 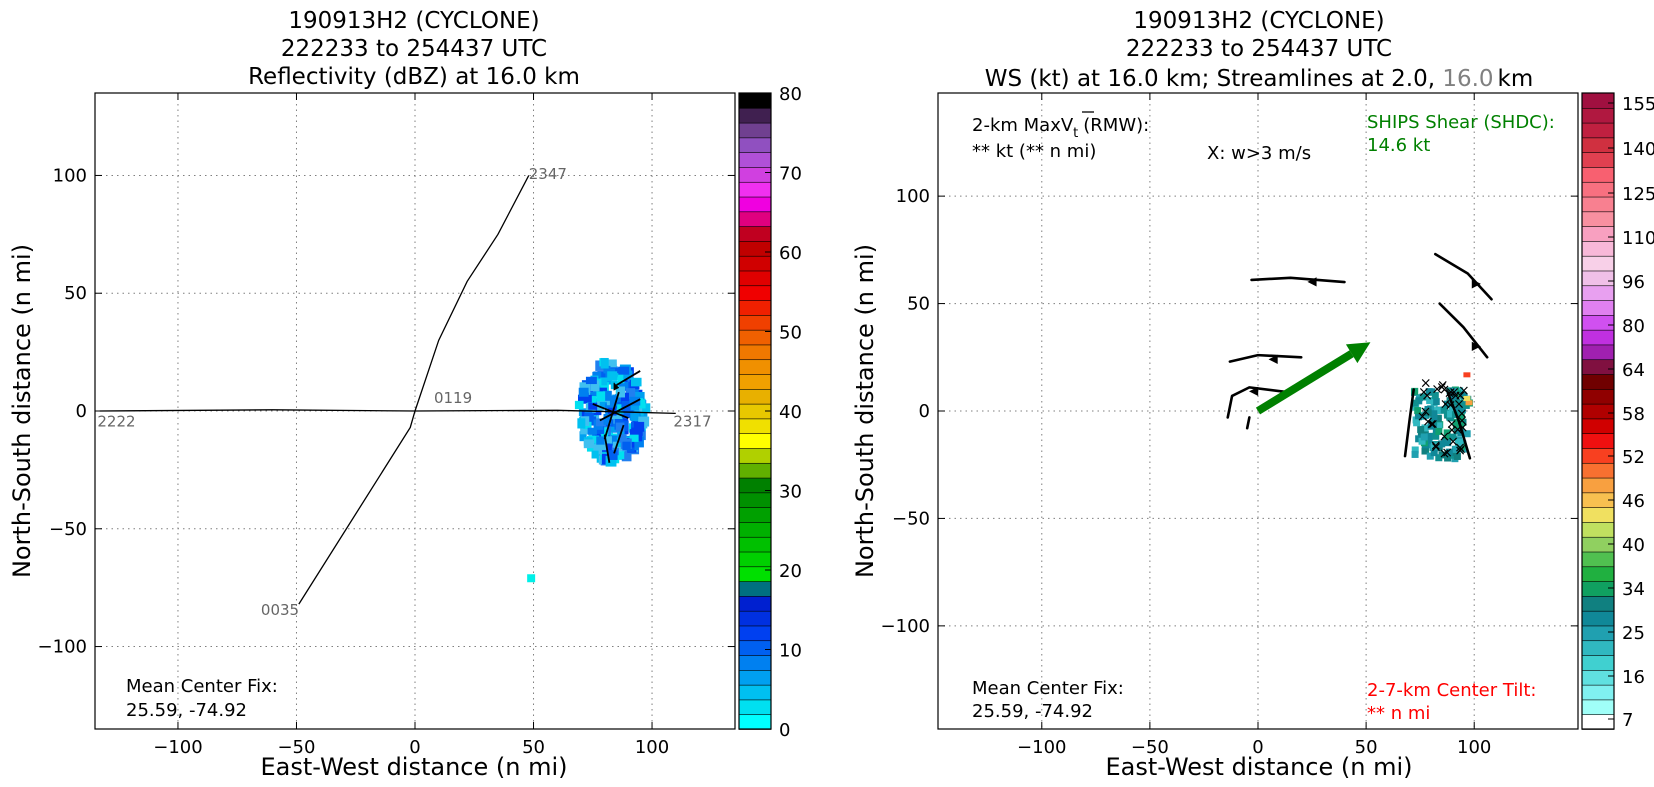 What do you see at coordinates (913, 196) in the screenshot?
I see `y-tick-label: 100` at bounding box center [913, 196].